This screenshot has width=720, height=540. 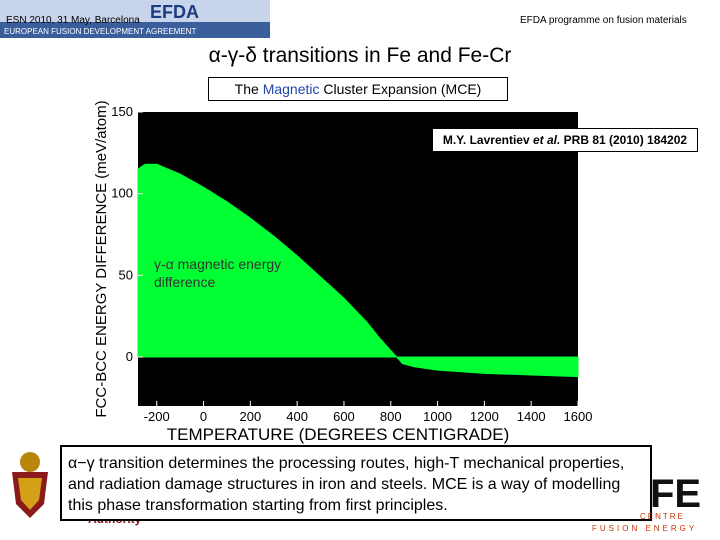 I want to click on curve-annotation: γ-α magnetic energy difference, so click(x=218, y=273).